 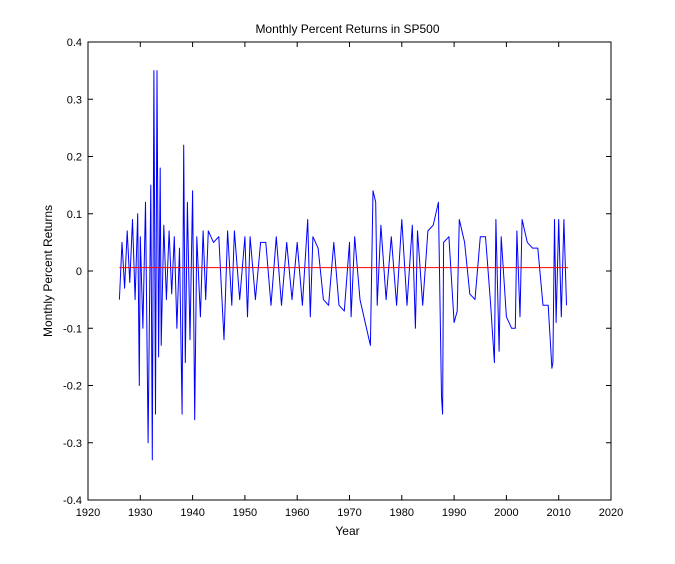 I want to click on x-tick-label: 1960, so click(x=297, y=513).